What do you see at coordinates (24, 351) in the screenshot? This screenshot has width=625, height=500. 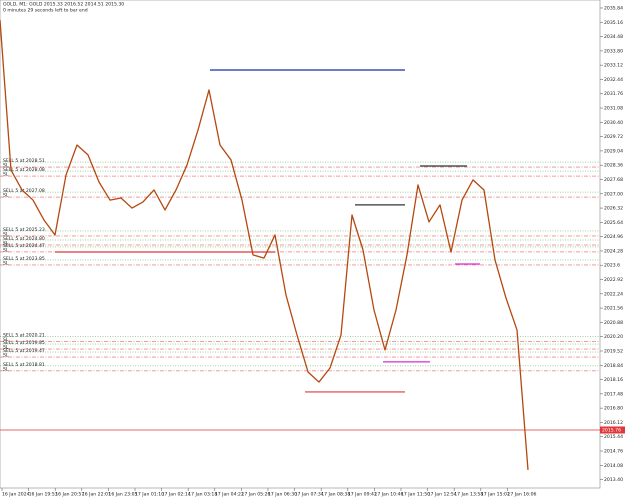 I see `order-label: SELL 5 at 2019.47` at bounding box center [24, 351].